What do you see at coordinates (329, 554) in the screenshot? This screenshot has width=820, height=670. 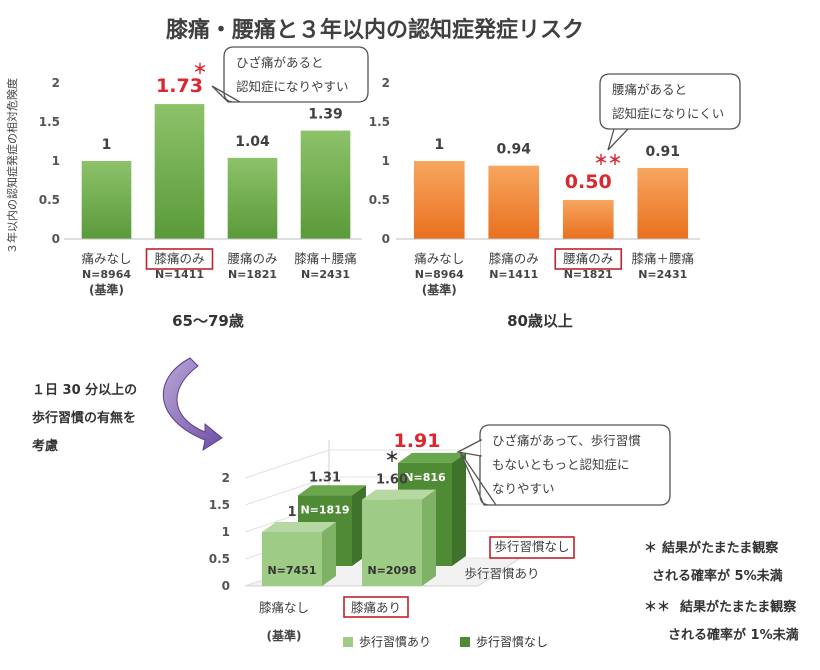 I see `front-bar-0-side` at bounding box center [329, 554].